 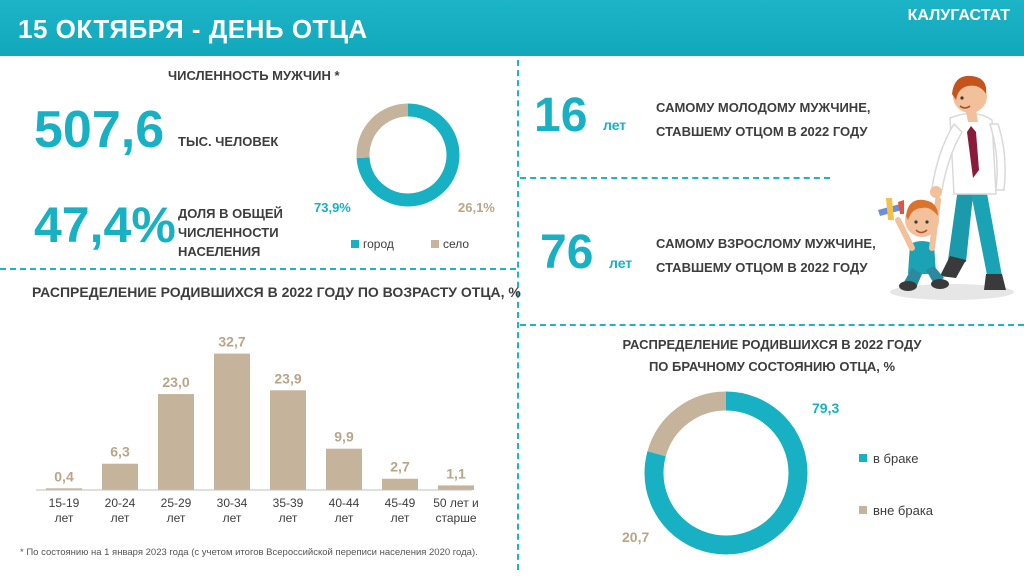 I want to click on youngest-father-unit: лет, so click(x=615, y=125).